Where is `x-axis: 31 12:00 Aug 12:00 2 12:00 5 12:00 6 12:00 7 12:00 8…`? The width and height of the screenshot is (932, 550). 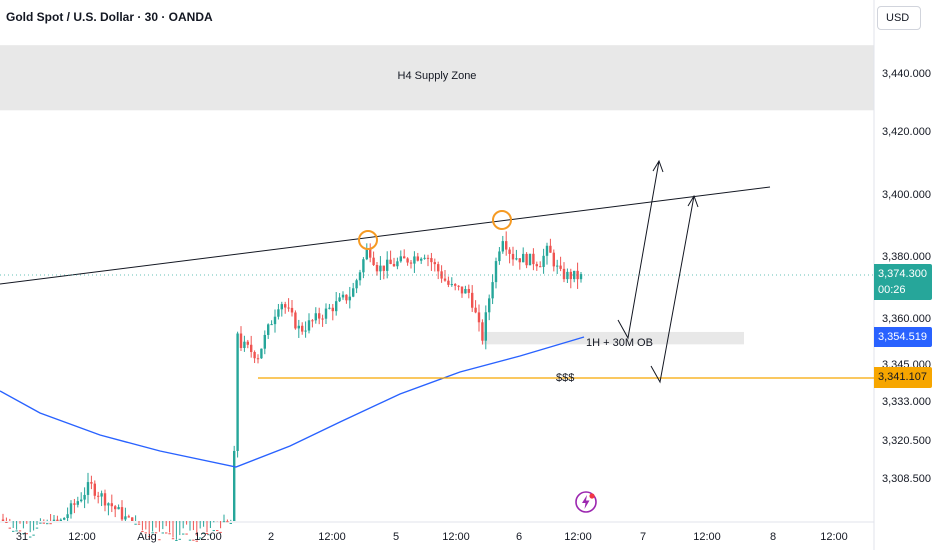 x-axis: 31 12:00 Aug 12:00 2 12:00 5 12:00 6 12:00 7 12:00 8… is located at coordinates (432, 537).